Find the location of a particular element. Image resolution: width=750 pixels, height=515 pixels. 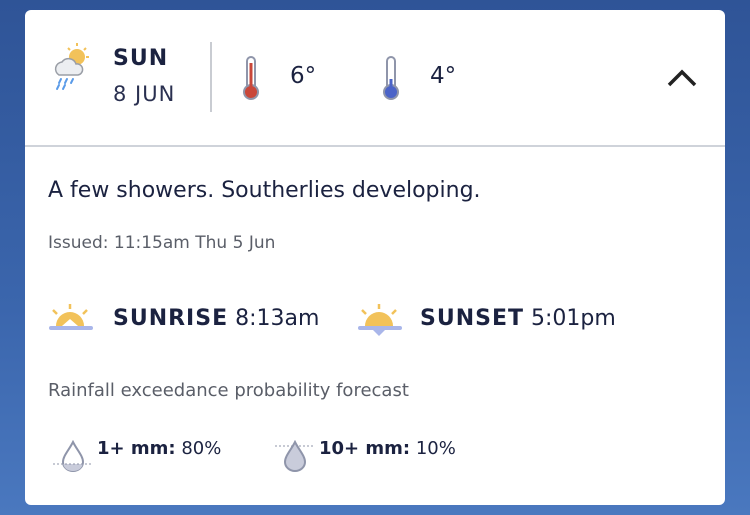

rainfall-title: Rainfall exceedance probability forecast is located at coordinates (228, 390).